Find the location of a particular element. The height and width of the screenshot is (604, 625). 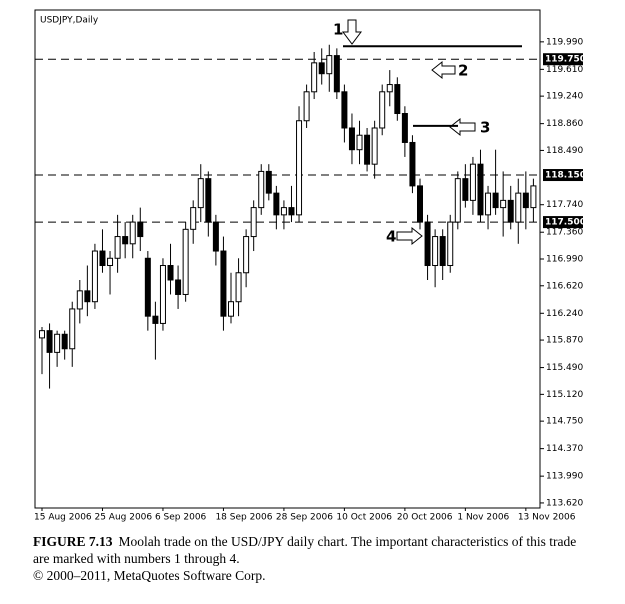

x-tick-label: 10 Oct 2006 is located at coordinates (364, 518).